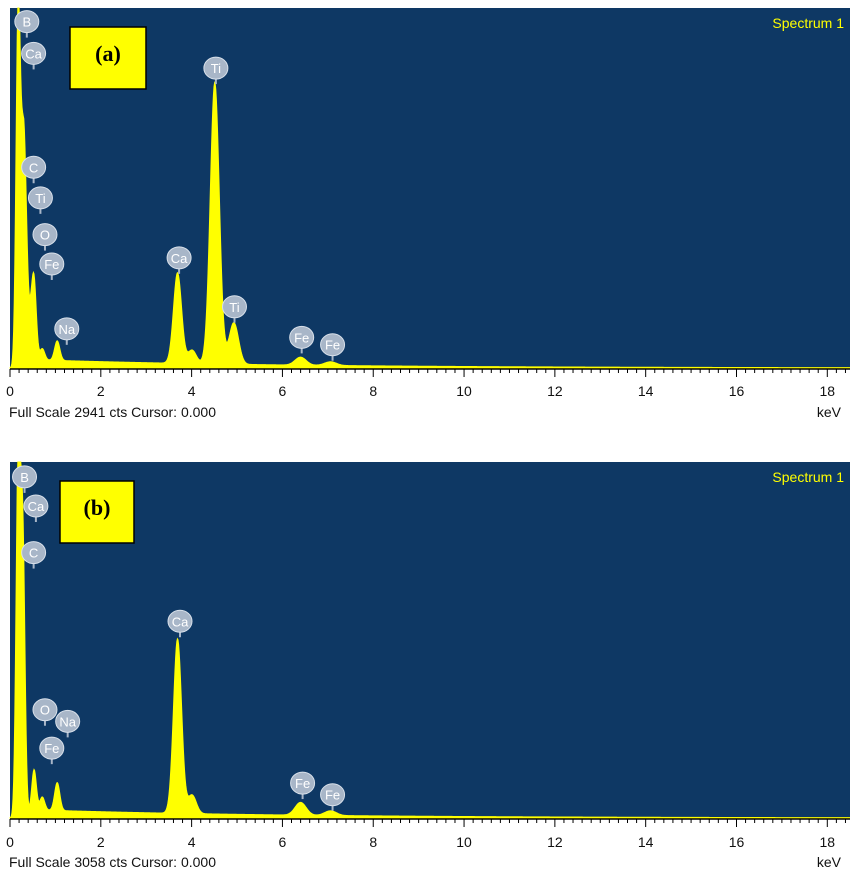  What do you see at coordinates (828, 412) in the screenshot?
I see `x-axis-unit-a: keV` at bounding box center [828, 412].